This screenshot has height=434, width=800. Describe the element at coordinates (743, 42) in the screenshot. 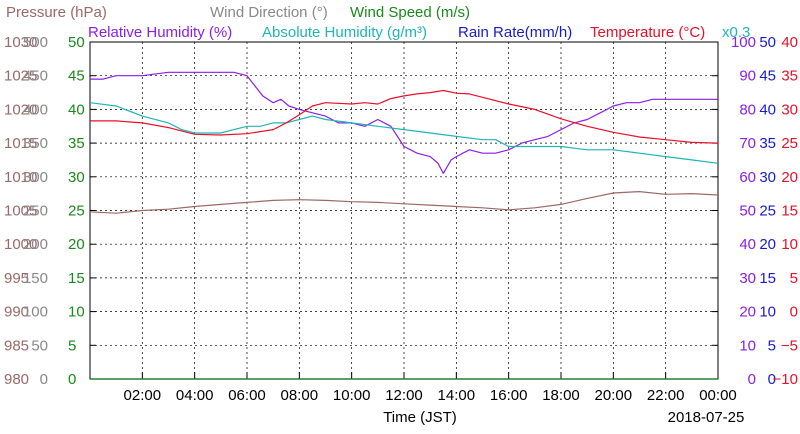

I see `y-tick-label-humidity: 100` at that location.